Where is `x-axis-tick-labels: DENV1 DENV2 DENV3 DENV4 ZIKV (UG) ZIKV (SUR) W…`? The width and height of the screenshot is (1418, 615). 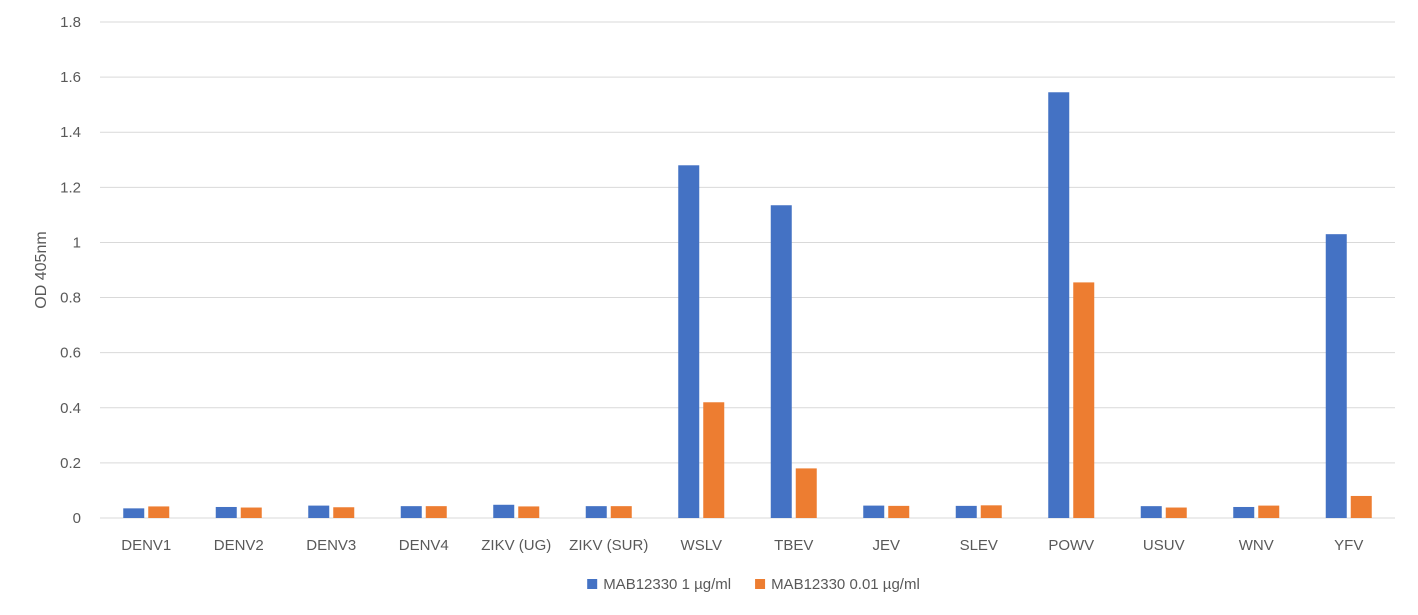 x-axis-tick-labels: DENV1 DENV2 DENV3 DENV4 ZIKV (UG) ZIKV (SUR) W… is located at coordinates (742, 545).